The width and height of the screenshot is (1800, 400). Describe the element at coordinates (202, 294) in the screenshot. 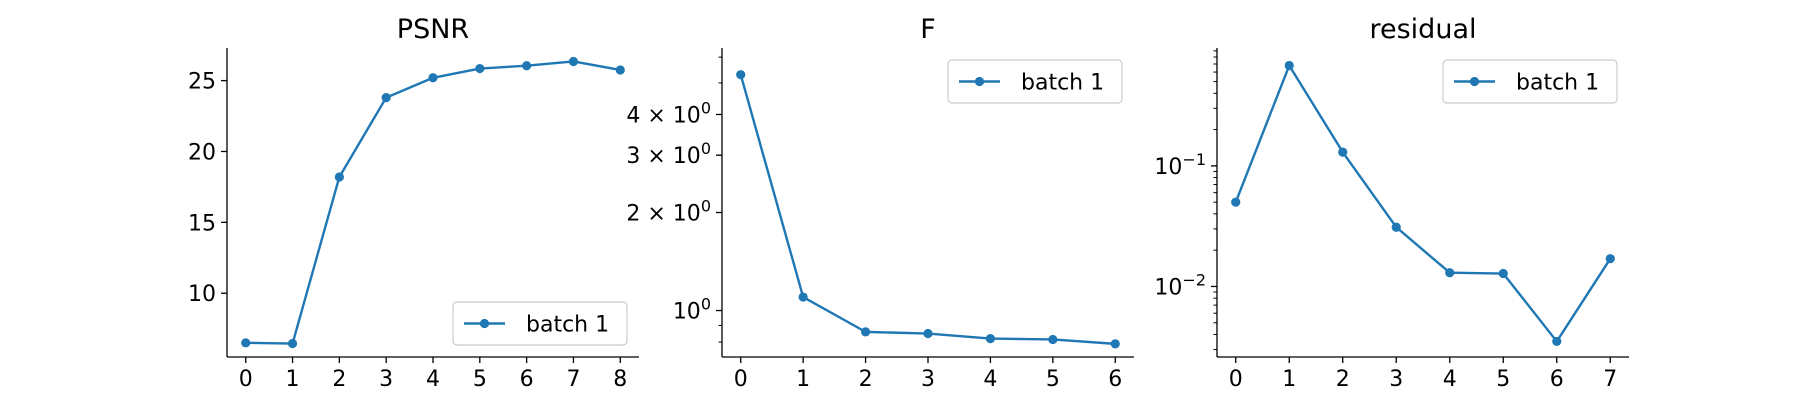

I see `y-tick-label: 10` at that location.